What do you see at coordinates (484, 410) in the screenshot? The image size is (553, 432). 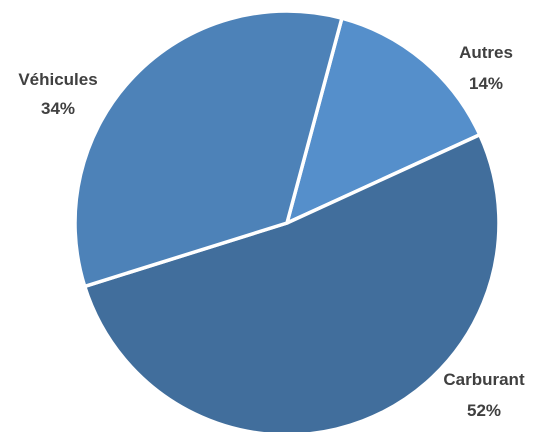 I see `slice-label-percent: 52%` at bounding box center [484, 410].